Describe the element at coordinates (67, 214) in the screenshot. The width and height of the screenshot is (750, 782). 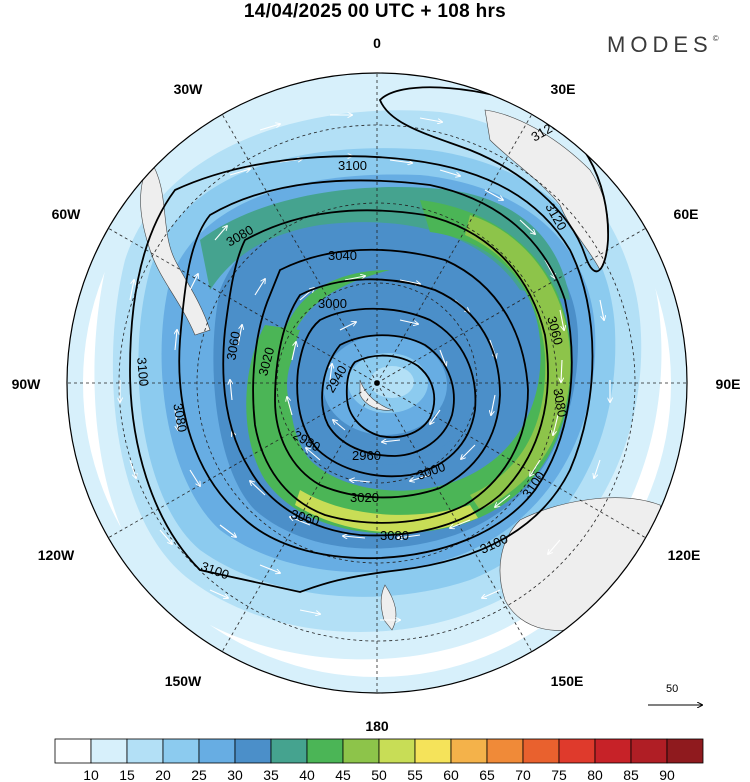
I see `lon-label-60w: 60W` at that location.